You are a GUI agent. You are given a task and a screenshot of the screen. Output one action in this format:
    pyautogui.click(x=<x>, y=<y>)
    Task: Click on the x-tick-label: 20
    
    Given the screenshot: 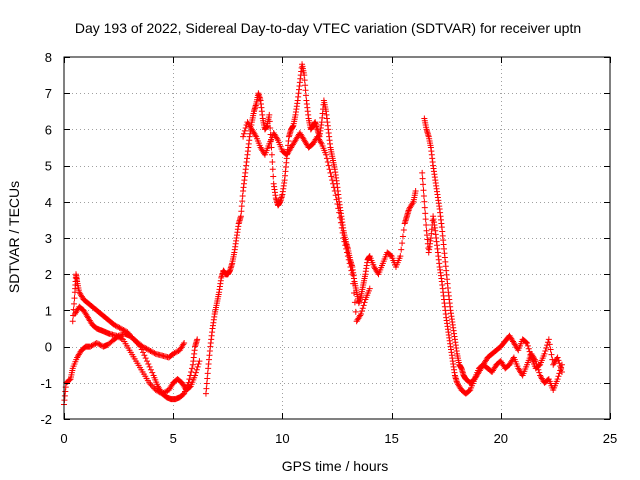 What is the action you would take?
    pyautogui.click(x=501, y=438)
    